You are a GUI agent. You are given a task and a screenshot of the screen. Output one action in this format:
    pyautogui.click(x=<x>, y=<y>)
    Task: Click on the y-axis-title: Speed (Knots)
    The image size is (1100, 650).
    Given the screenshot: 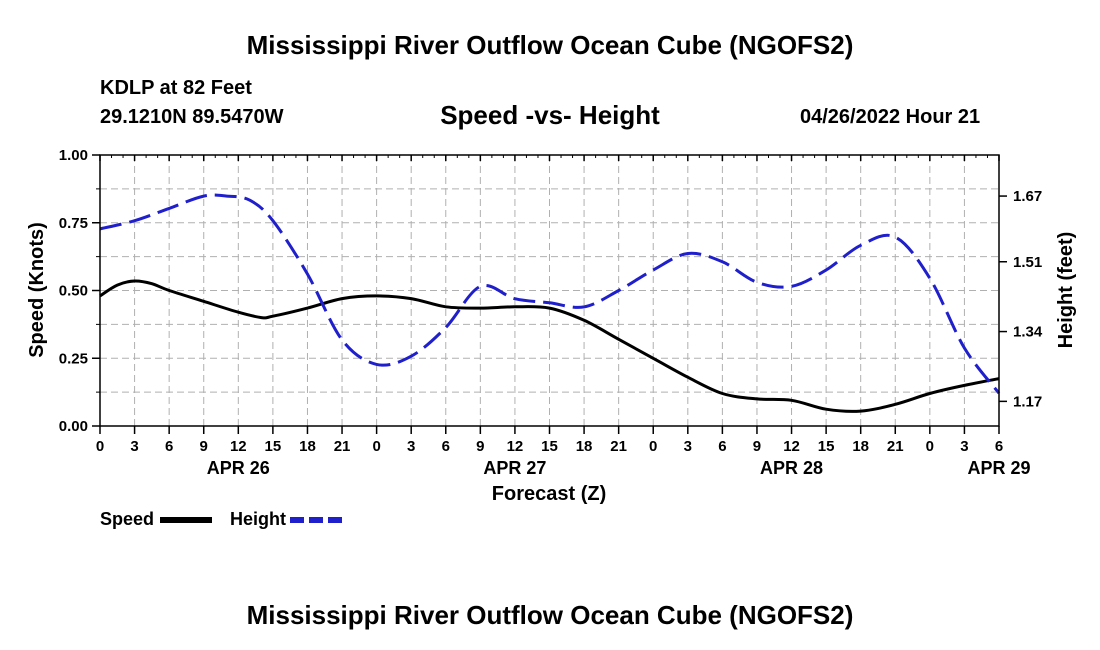 What is the action you would take?
    pyautogui.click(x=37, y=290)
    